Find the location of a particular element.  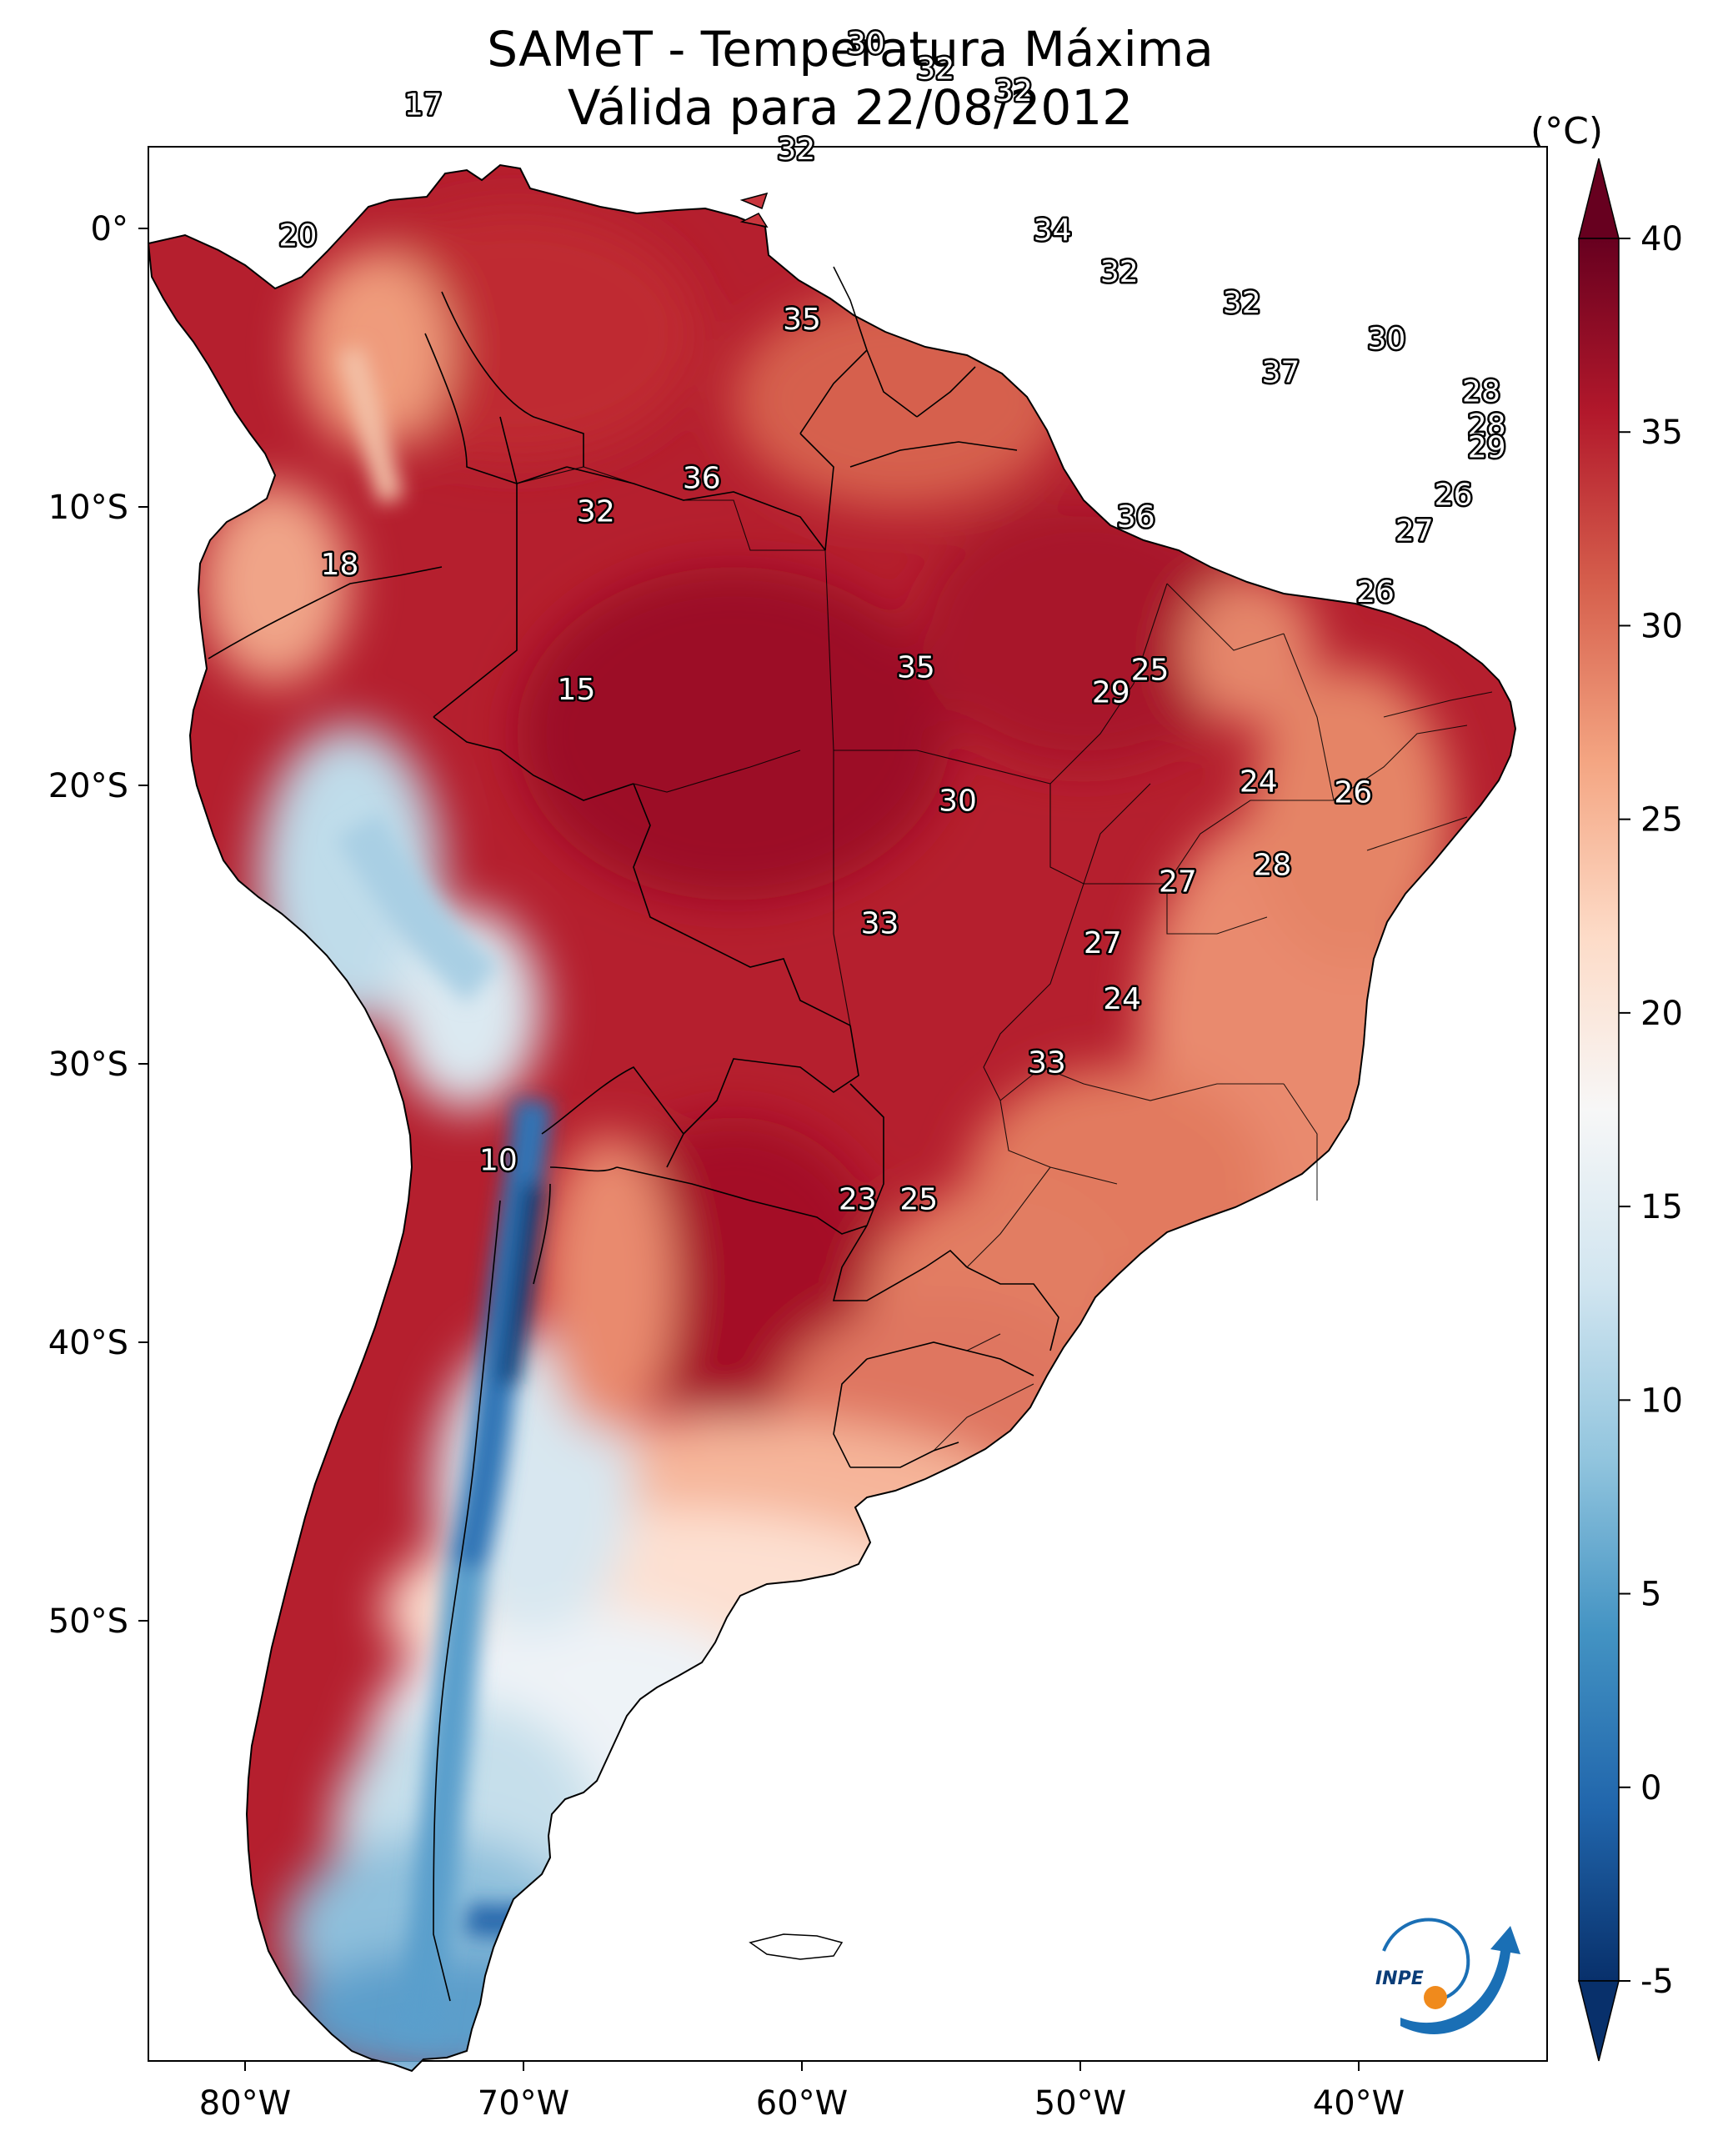

colorbar-ticks: 40 35 30 25 20 15 10 5 0 -5 is located at coordinates (1651, 1110).